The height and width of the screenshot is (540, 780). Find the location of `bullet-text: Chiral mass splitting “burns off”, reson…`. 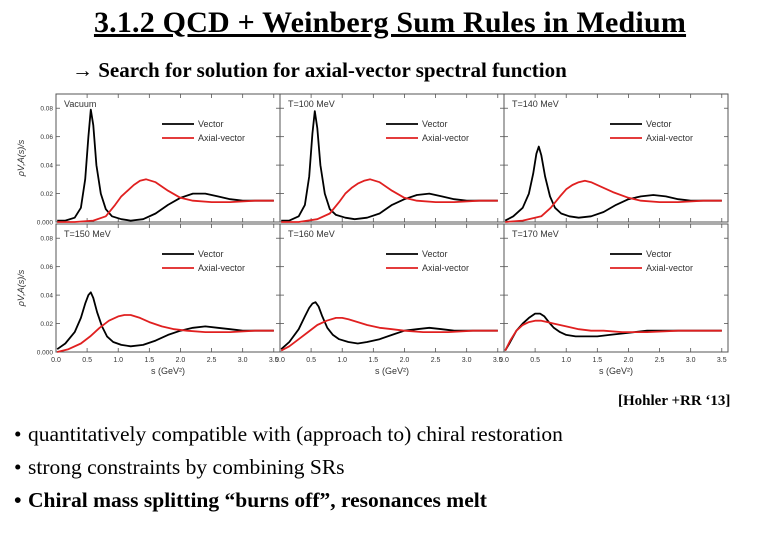

bullet-text: Chiral mass splitting “burns off”, reson… is located at coordinates (257, 500).